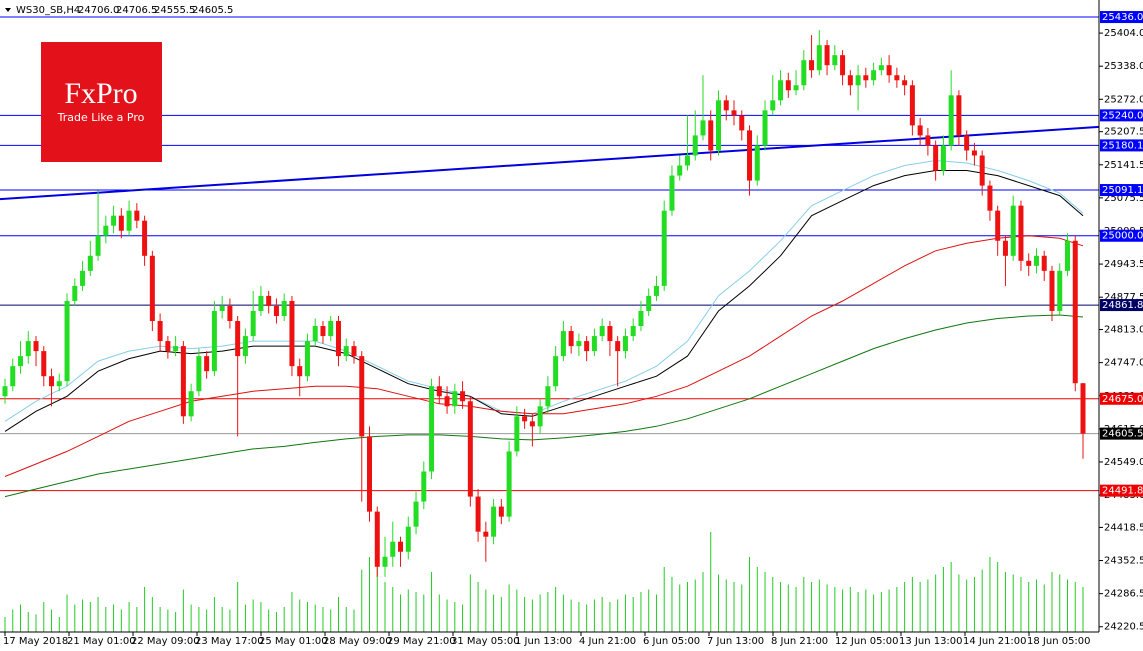 The height and width of the screenshot is (651, 1143). I want to click on header-value: 24605.5, so click(212, 10).